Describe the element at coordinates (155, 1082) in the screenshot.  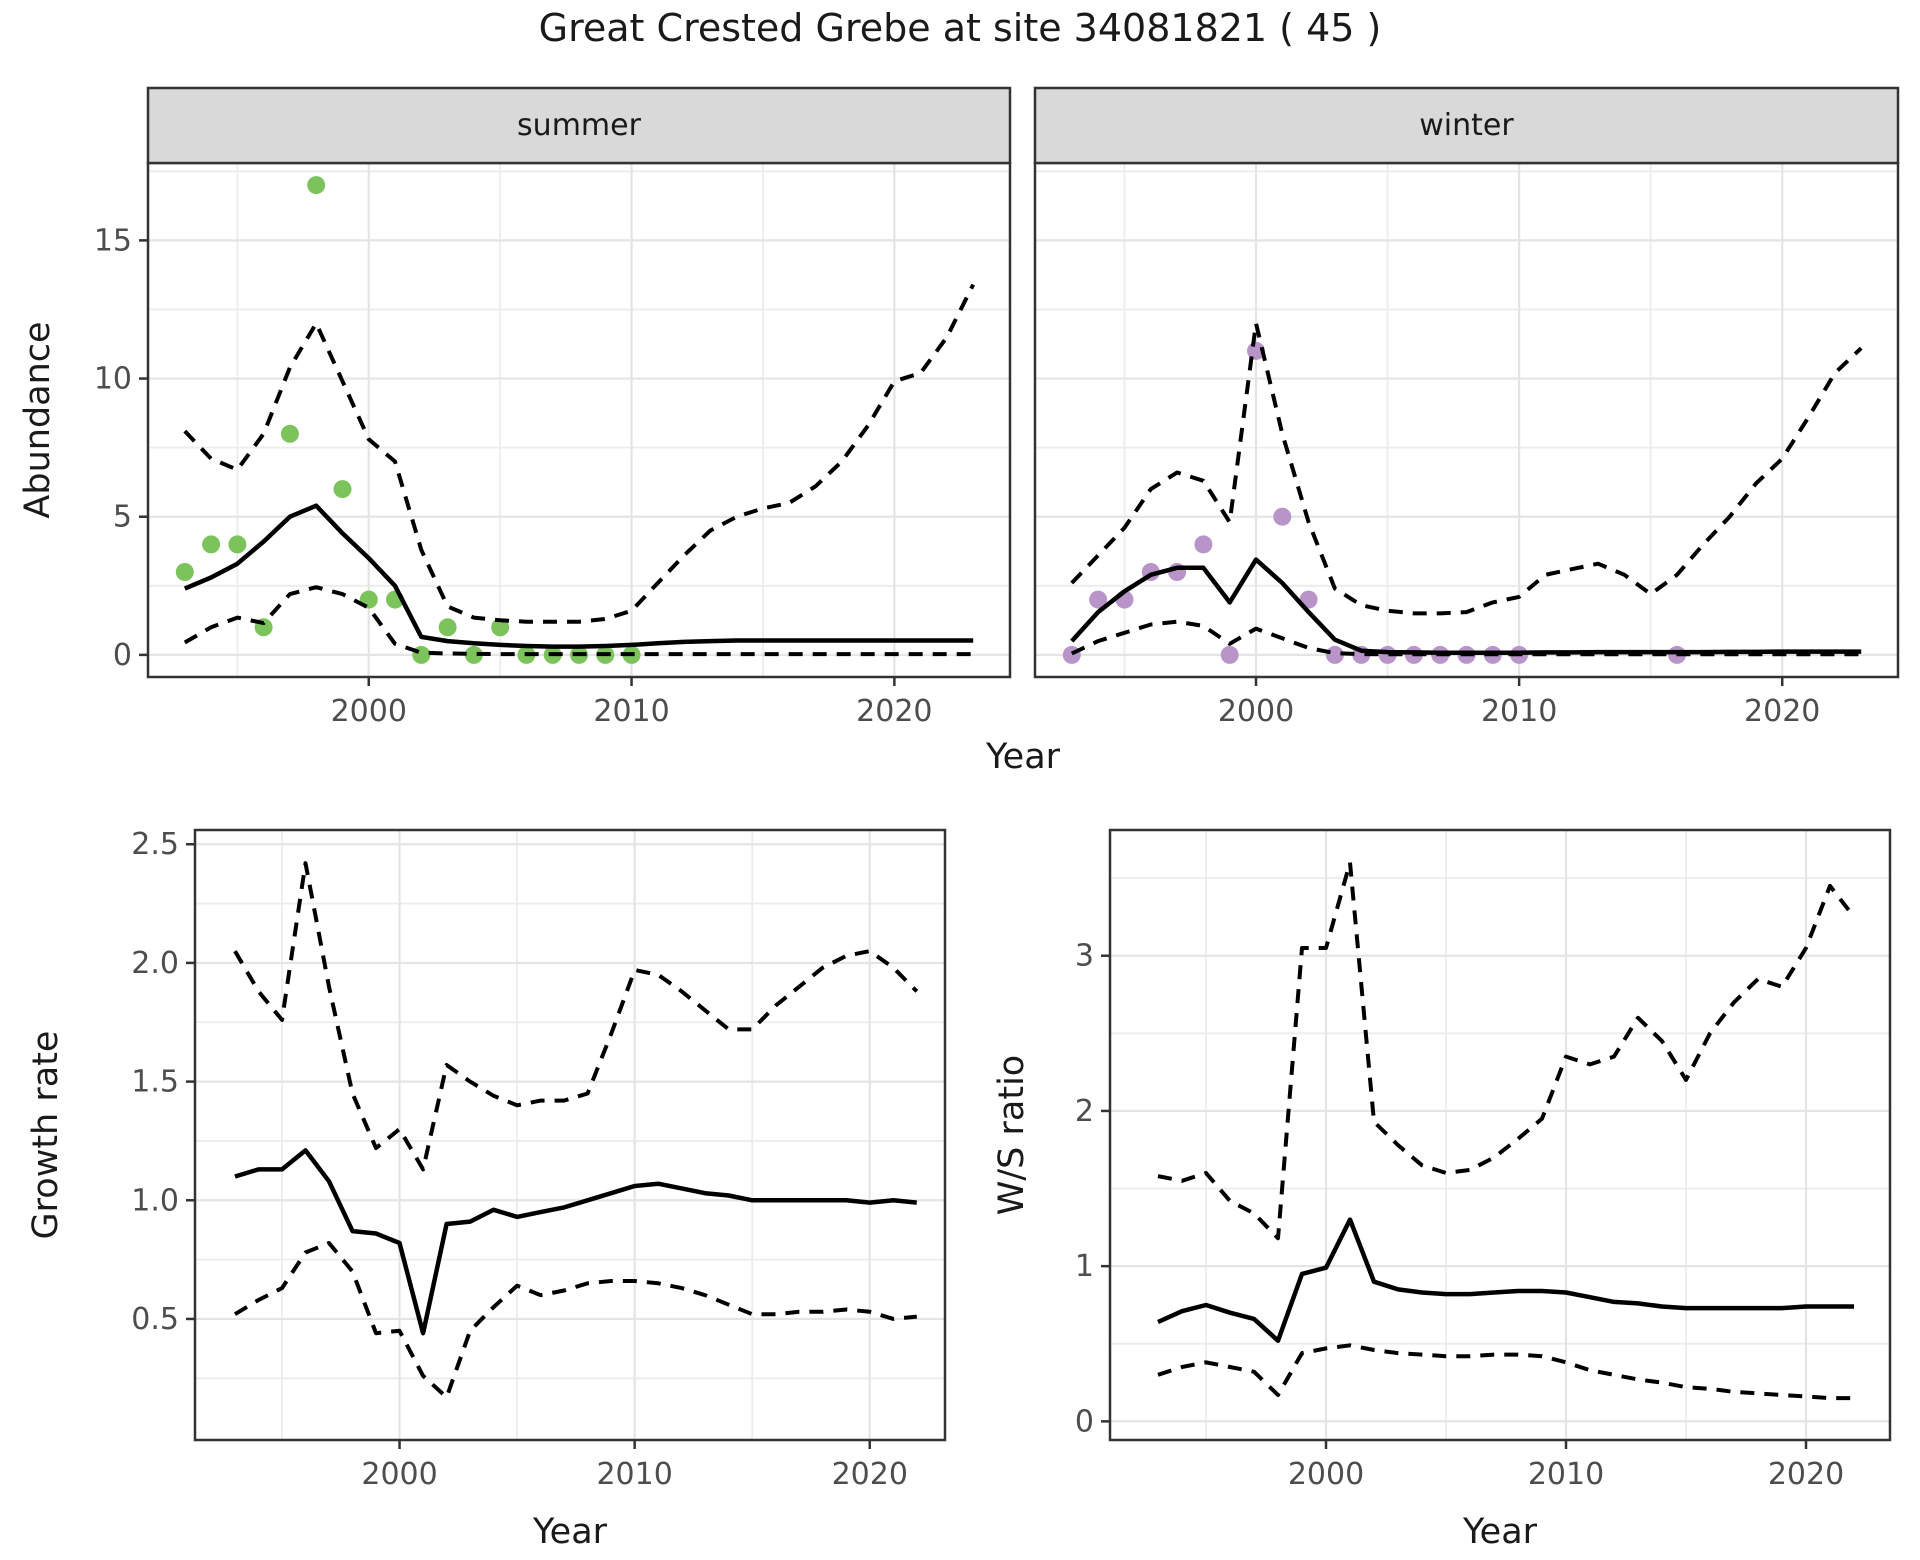
I see `y-tick-label: 1.5` at that location.